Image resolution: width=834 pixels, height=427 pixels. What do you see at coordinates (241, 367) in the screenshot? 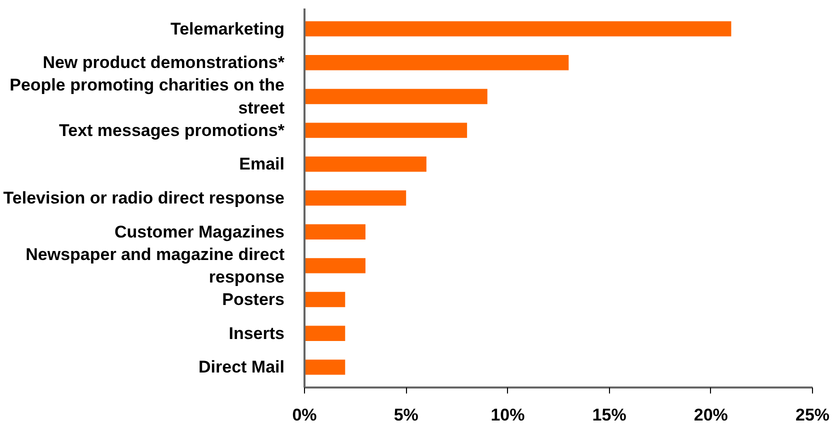
I see `y-tick-label: Direct Mail` at bounding box center [241, 367].